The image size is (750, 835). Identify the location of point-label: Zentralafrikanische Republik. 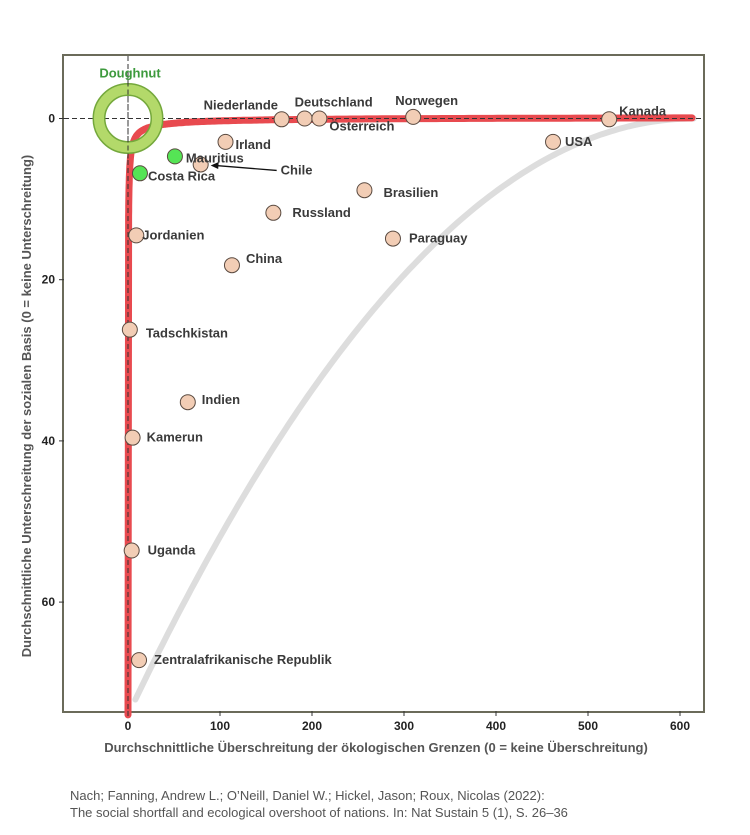
(243, 659).